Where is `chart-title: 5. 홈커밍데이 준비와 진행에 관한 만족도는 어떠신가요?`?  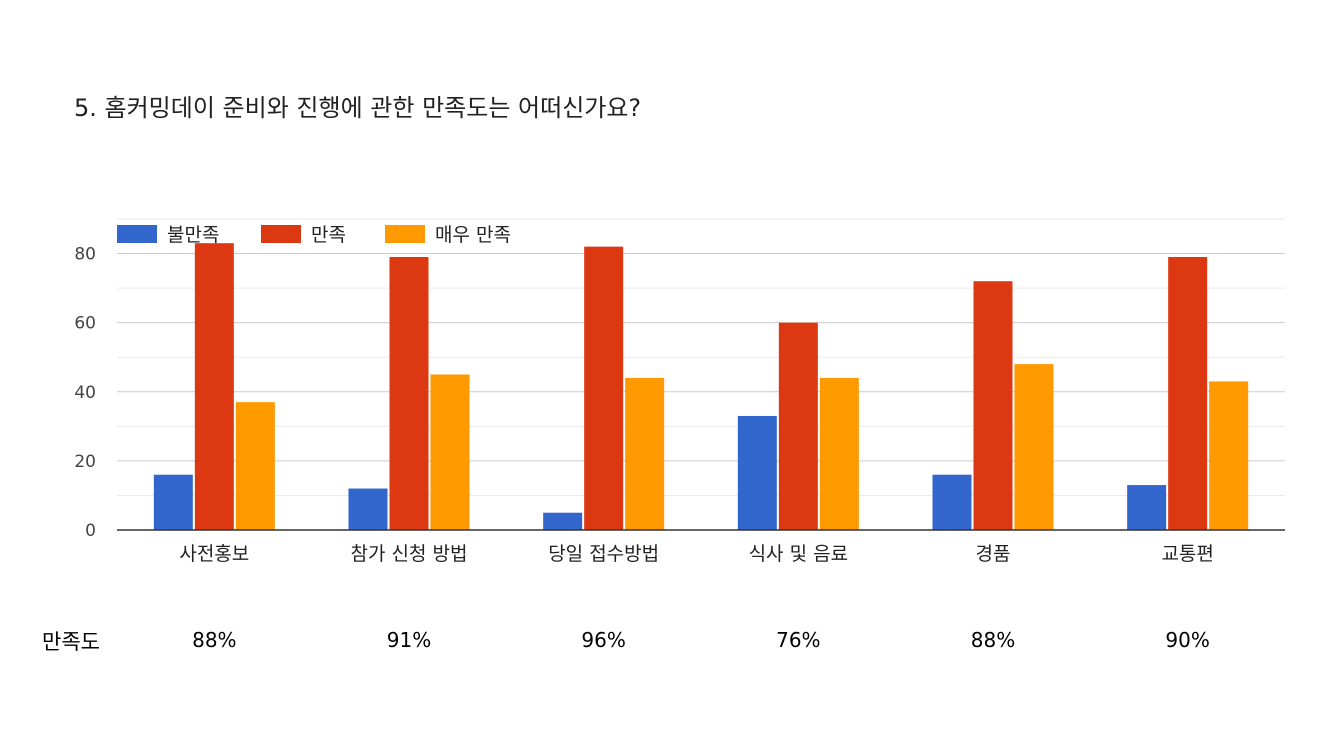
chart-title: 5. 홈커밍데이 준비와 진행에 관한 만족도는 어떠신가요? is located at coordinates (358, 108).